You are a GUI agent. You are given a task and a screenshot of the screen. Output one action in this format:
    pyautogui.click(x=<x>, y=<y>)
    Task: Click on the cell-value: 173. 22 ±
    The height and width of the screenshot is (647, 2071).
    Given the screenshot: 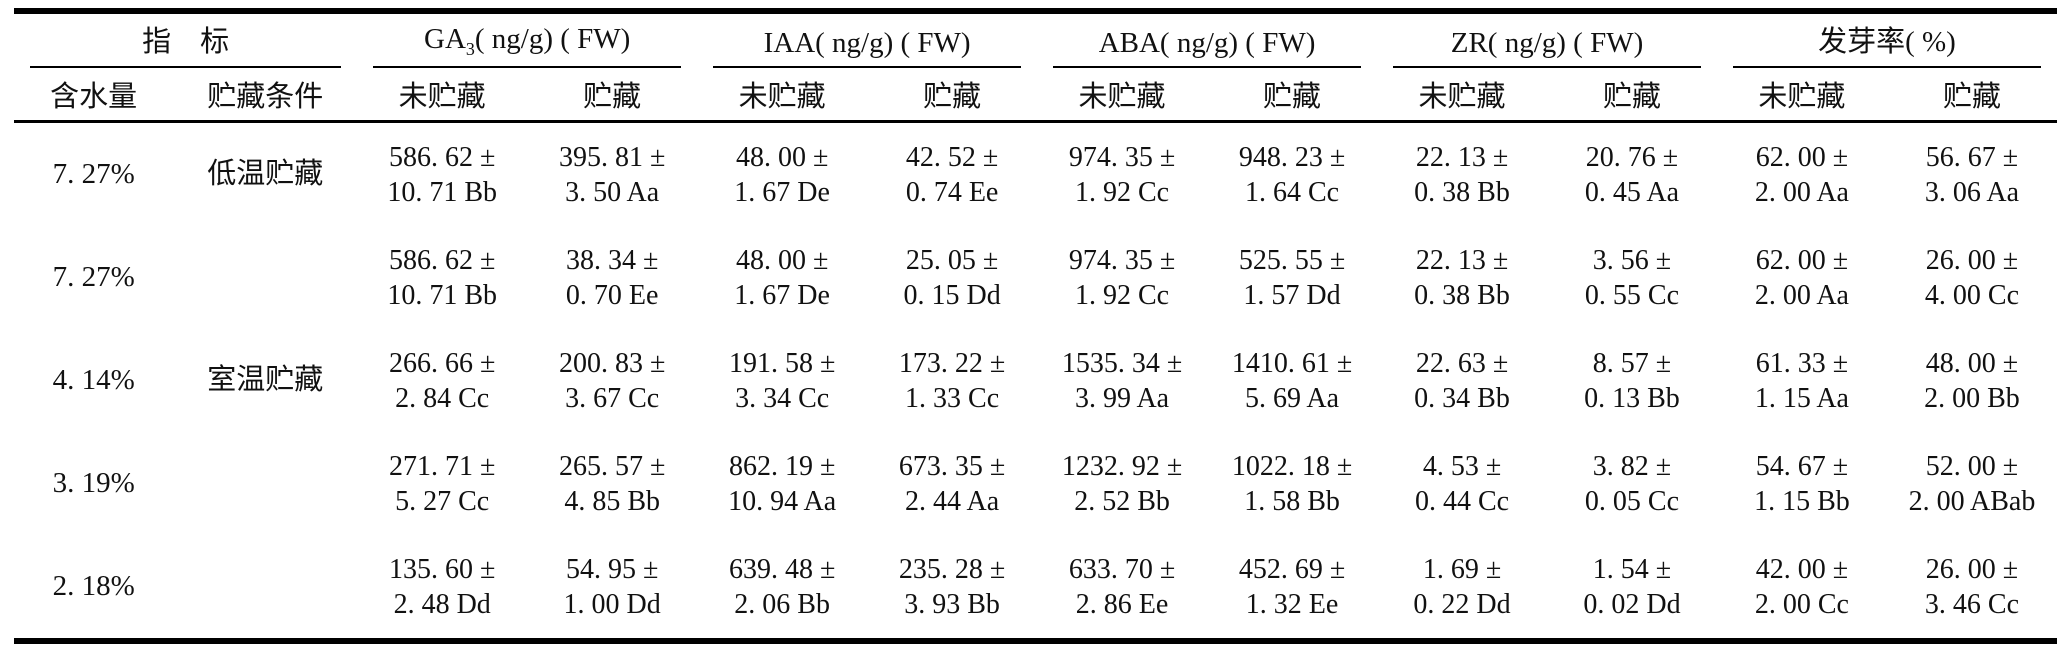 What is the action you would take?
    pyautogui.click(x=952, y=363)
    